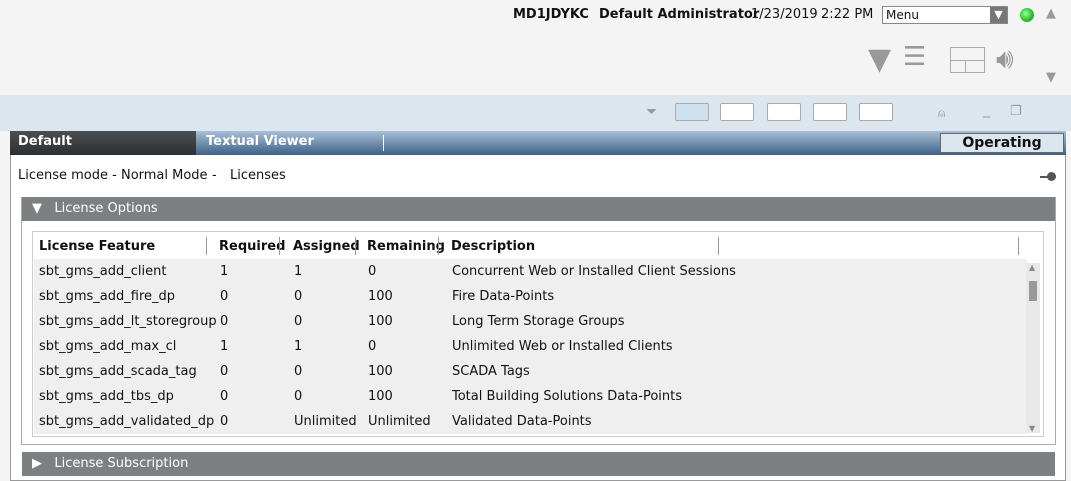 The width and height of the screenshot is (1071, 481). What do you see at coordinates (538, 321) in the screenshot?
I see `cell-description: Long Term Storage Groups` at bounding box center [538, 321].